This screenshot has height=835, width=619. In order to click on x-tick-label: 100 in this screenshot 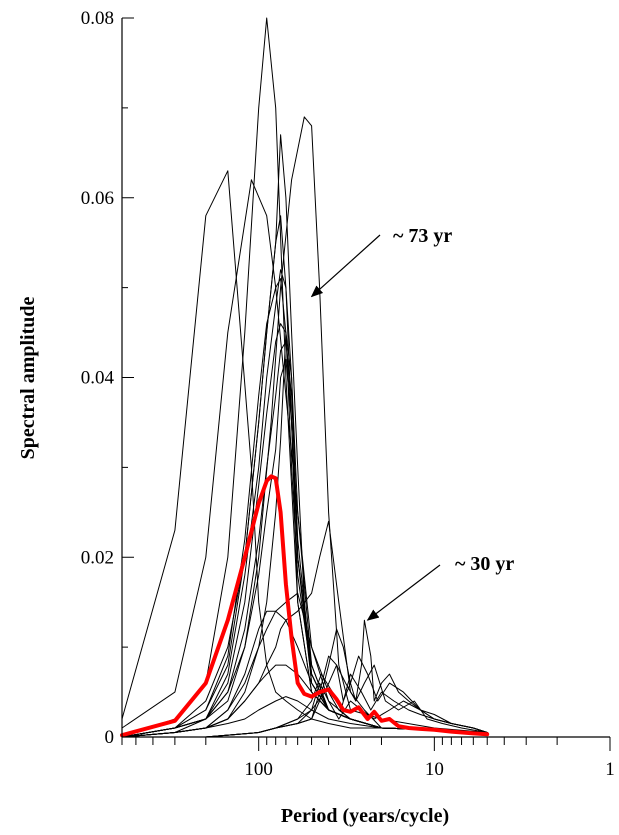, I will do `click(258, 769)`.